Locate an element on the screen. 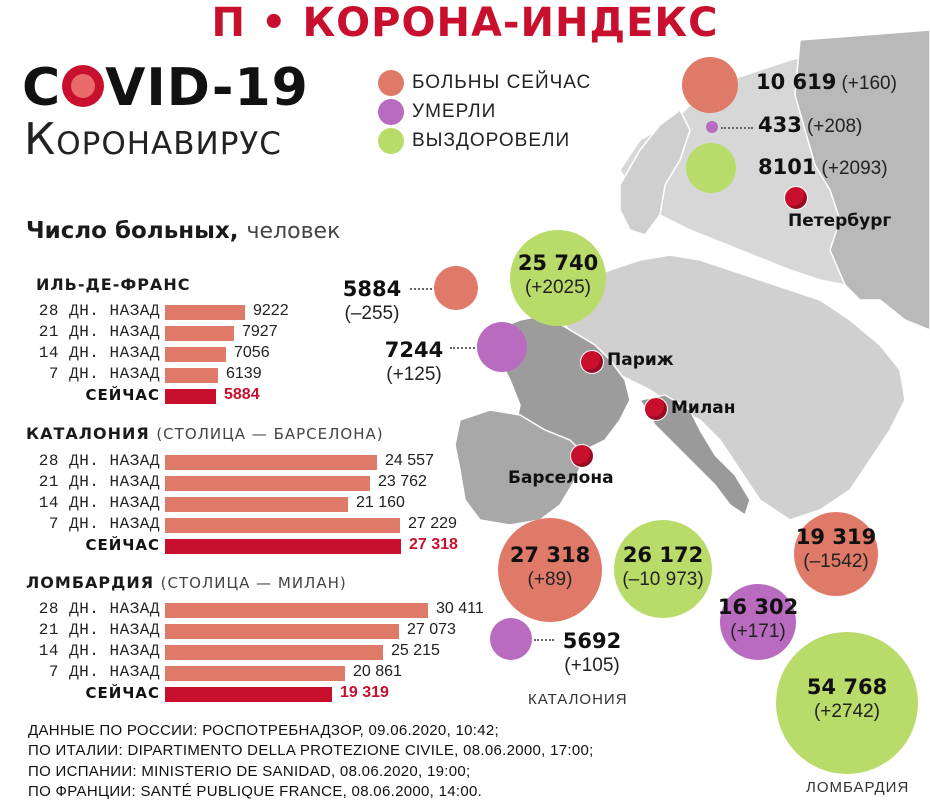 The image size is (930, 803). bubble-number: 8101 is located at coordinates (787, 167).